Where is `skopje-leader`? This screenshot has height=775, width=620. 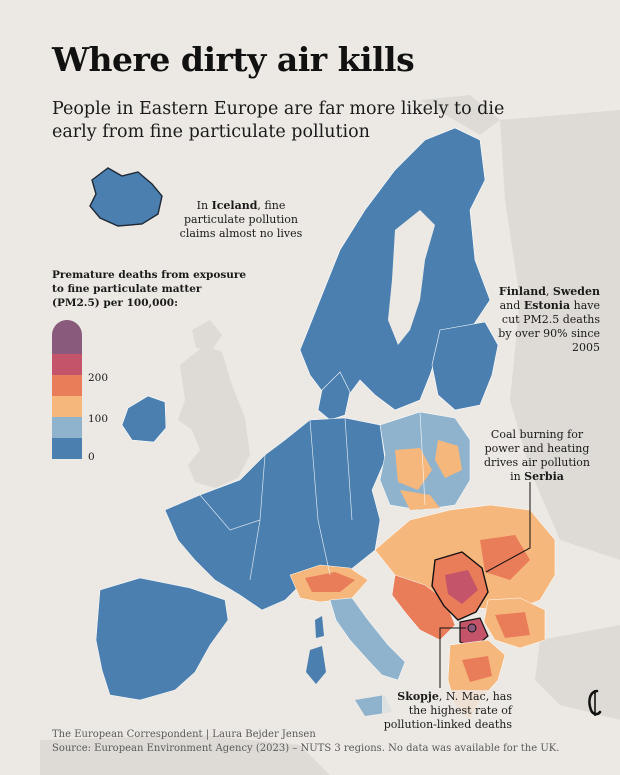
skopje-leader is located at coordinates (452, 657).